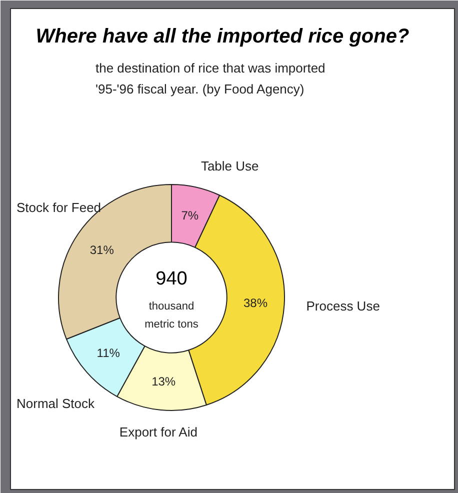  Describe the element at coordinates (172, 279) in the screenshot. I see `text: 940` at that location.